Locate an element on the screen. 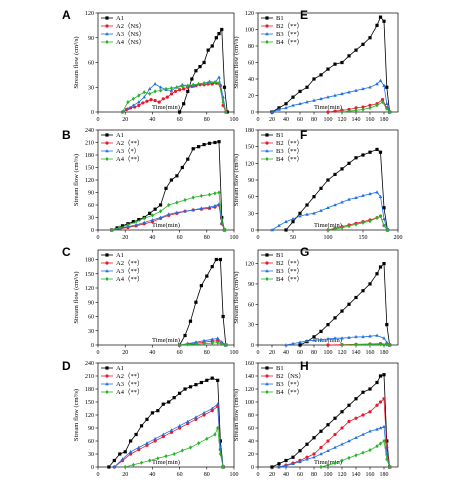 The width and height of the screenshot is (474, 487). x-tick-label: 200 is located at coordinates (398, 238).